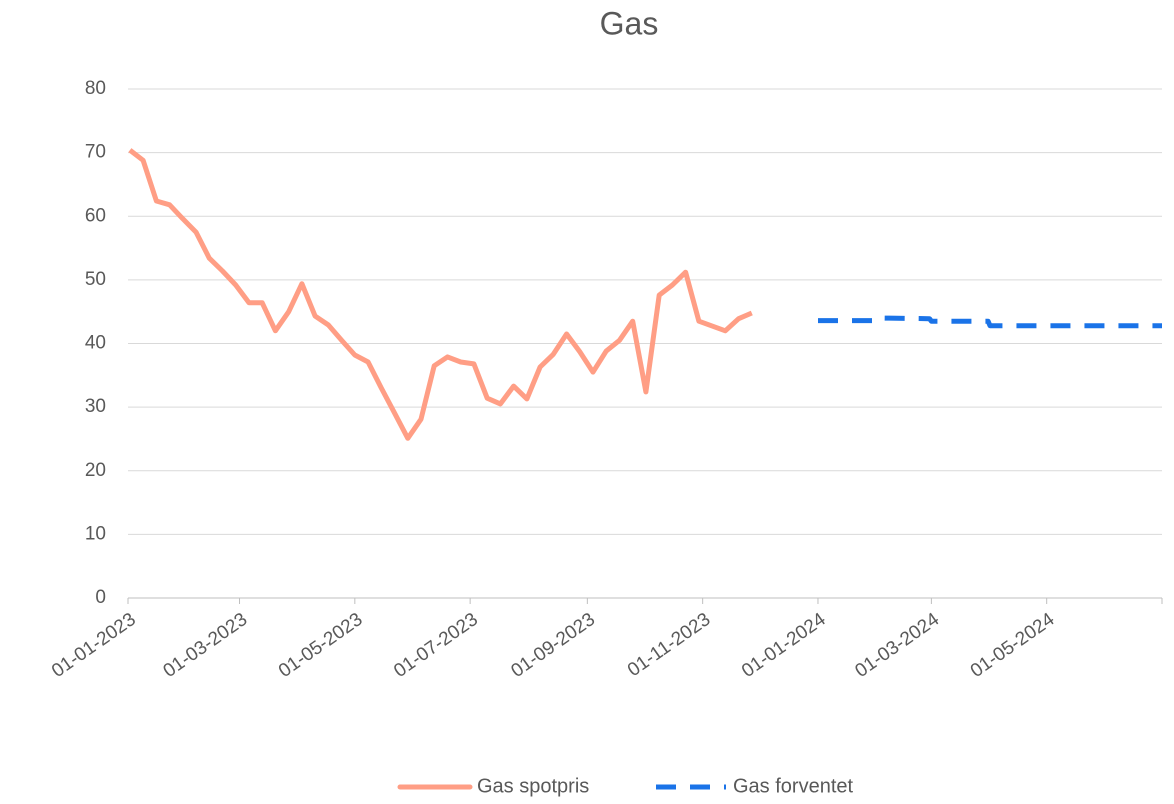 Image resolution: width=1174 pixels, height=804 pixels. Describe the element at coordinates (553, 645) in the screenshot. I see `x-tick-label: 01-09-2023` at that location.